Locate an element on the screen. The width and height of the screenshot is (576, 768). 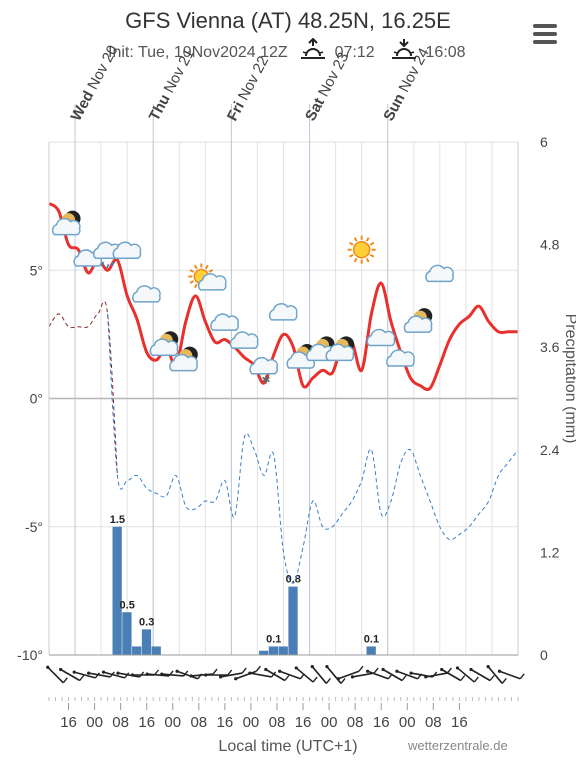
credit-link: wetterzentrale.de is located at coordinates (458, 745).